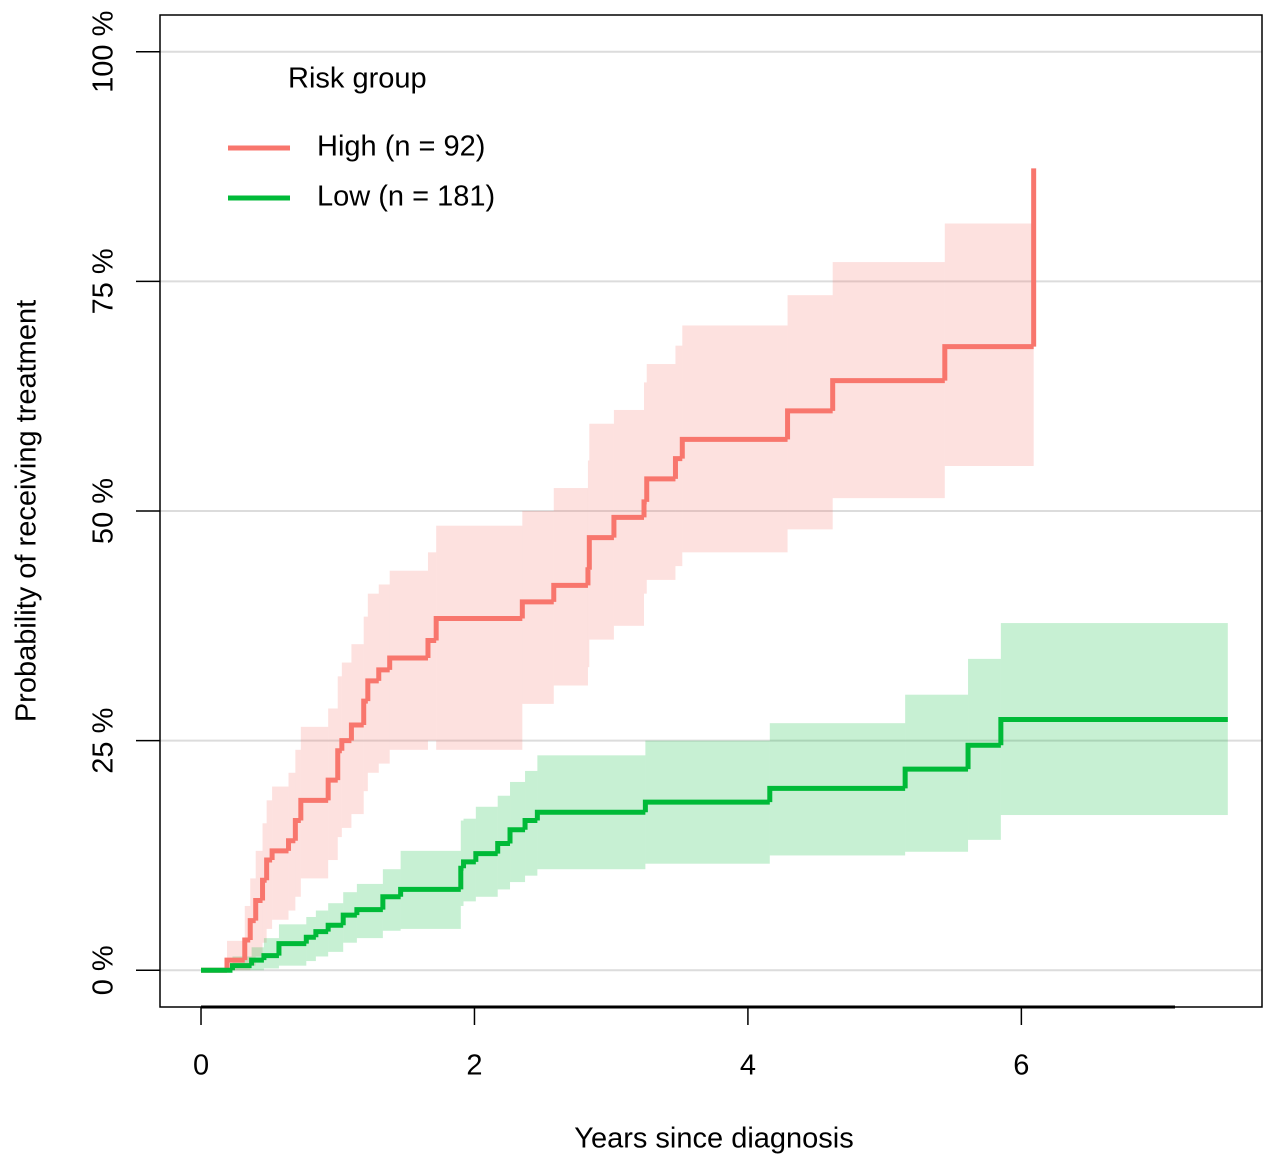 The height and width of the screenshot is (1158, 1271). Describe the element at coordinates (104, 970) in the screenshot. I see `y-tick-label: 0 %` at that location.